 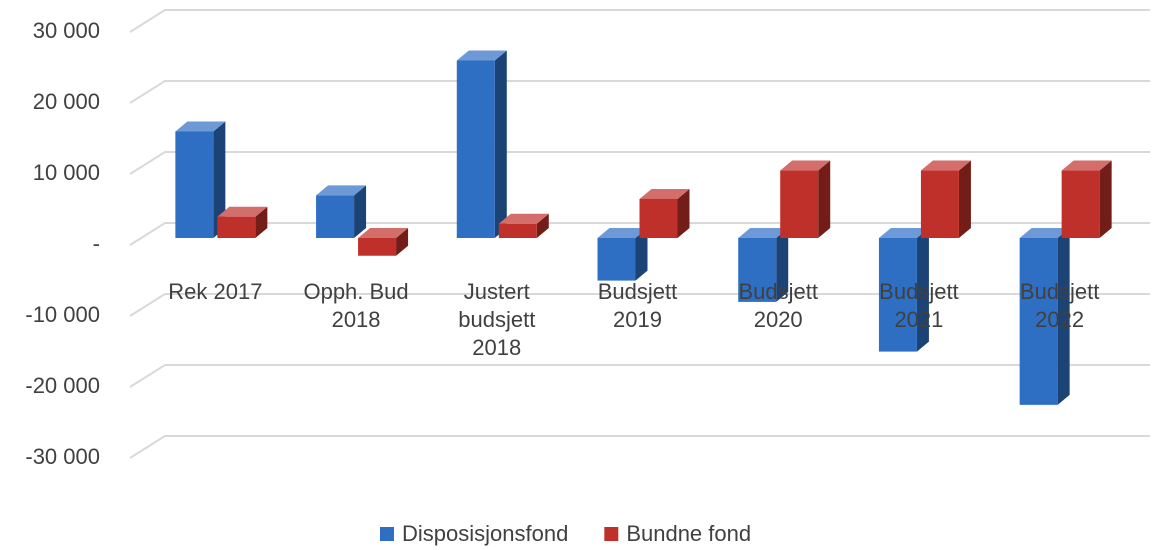 What do you see at coordinates (485, 533) in the screenshot?
I see `legend-label: Disposisjonsfond` at bounding box center [485, 533].